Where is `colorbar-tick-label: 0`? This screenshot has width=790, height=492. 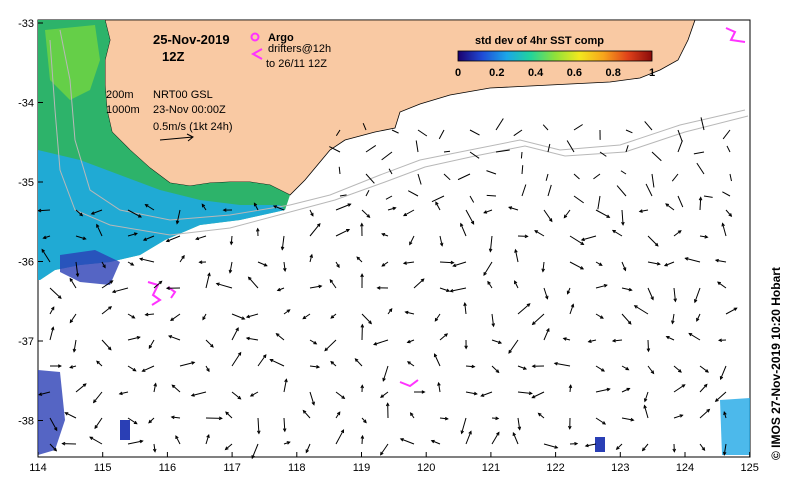 colorbar-tick-label: 0 is located at coordinates (458, 73).